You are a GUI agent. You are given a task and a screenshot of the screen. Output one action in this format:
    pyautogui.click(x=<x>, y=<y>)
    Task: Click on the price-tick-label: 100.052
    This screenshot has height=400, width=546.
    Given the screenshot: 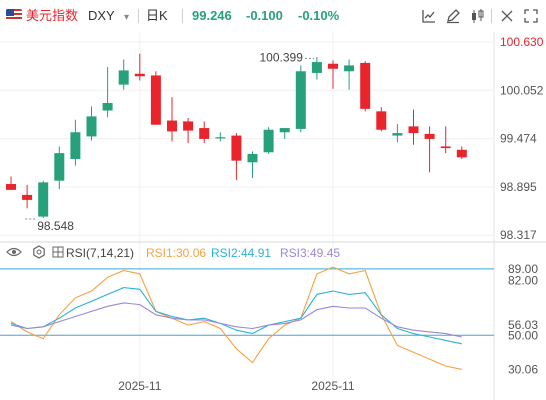 What is the action you would take?
    pyautogui.click(x=522, y=90)
    